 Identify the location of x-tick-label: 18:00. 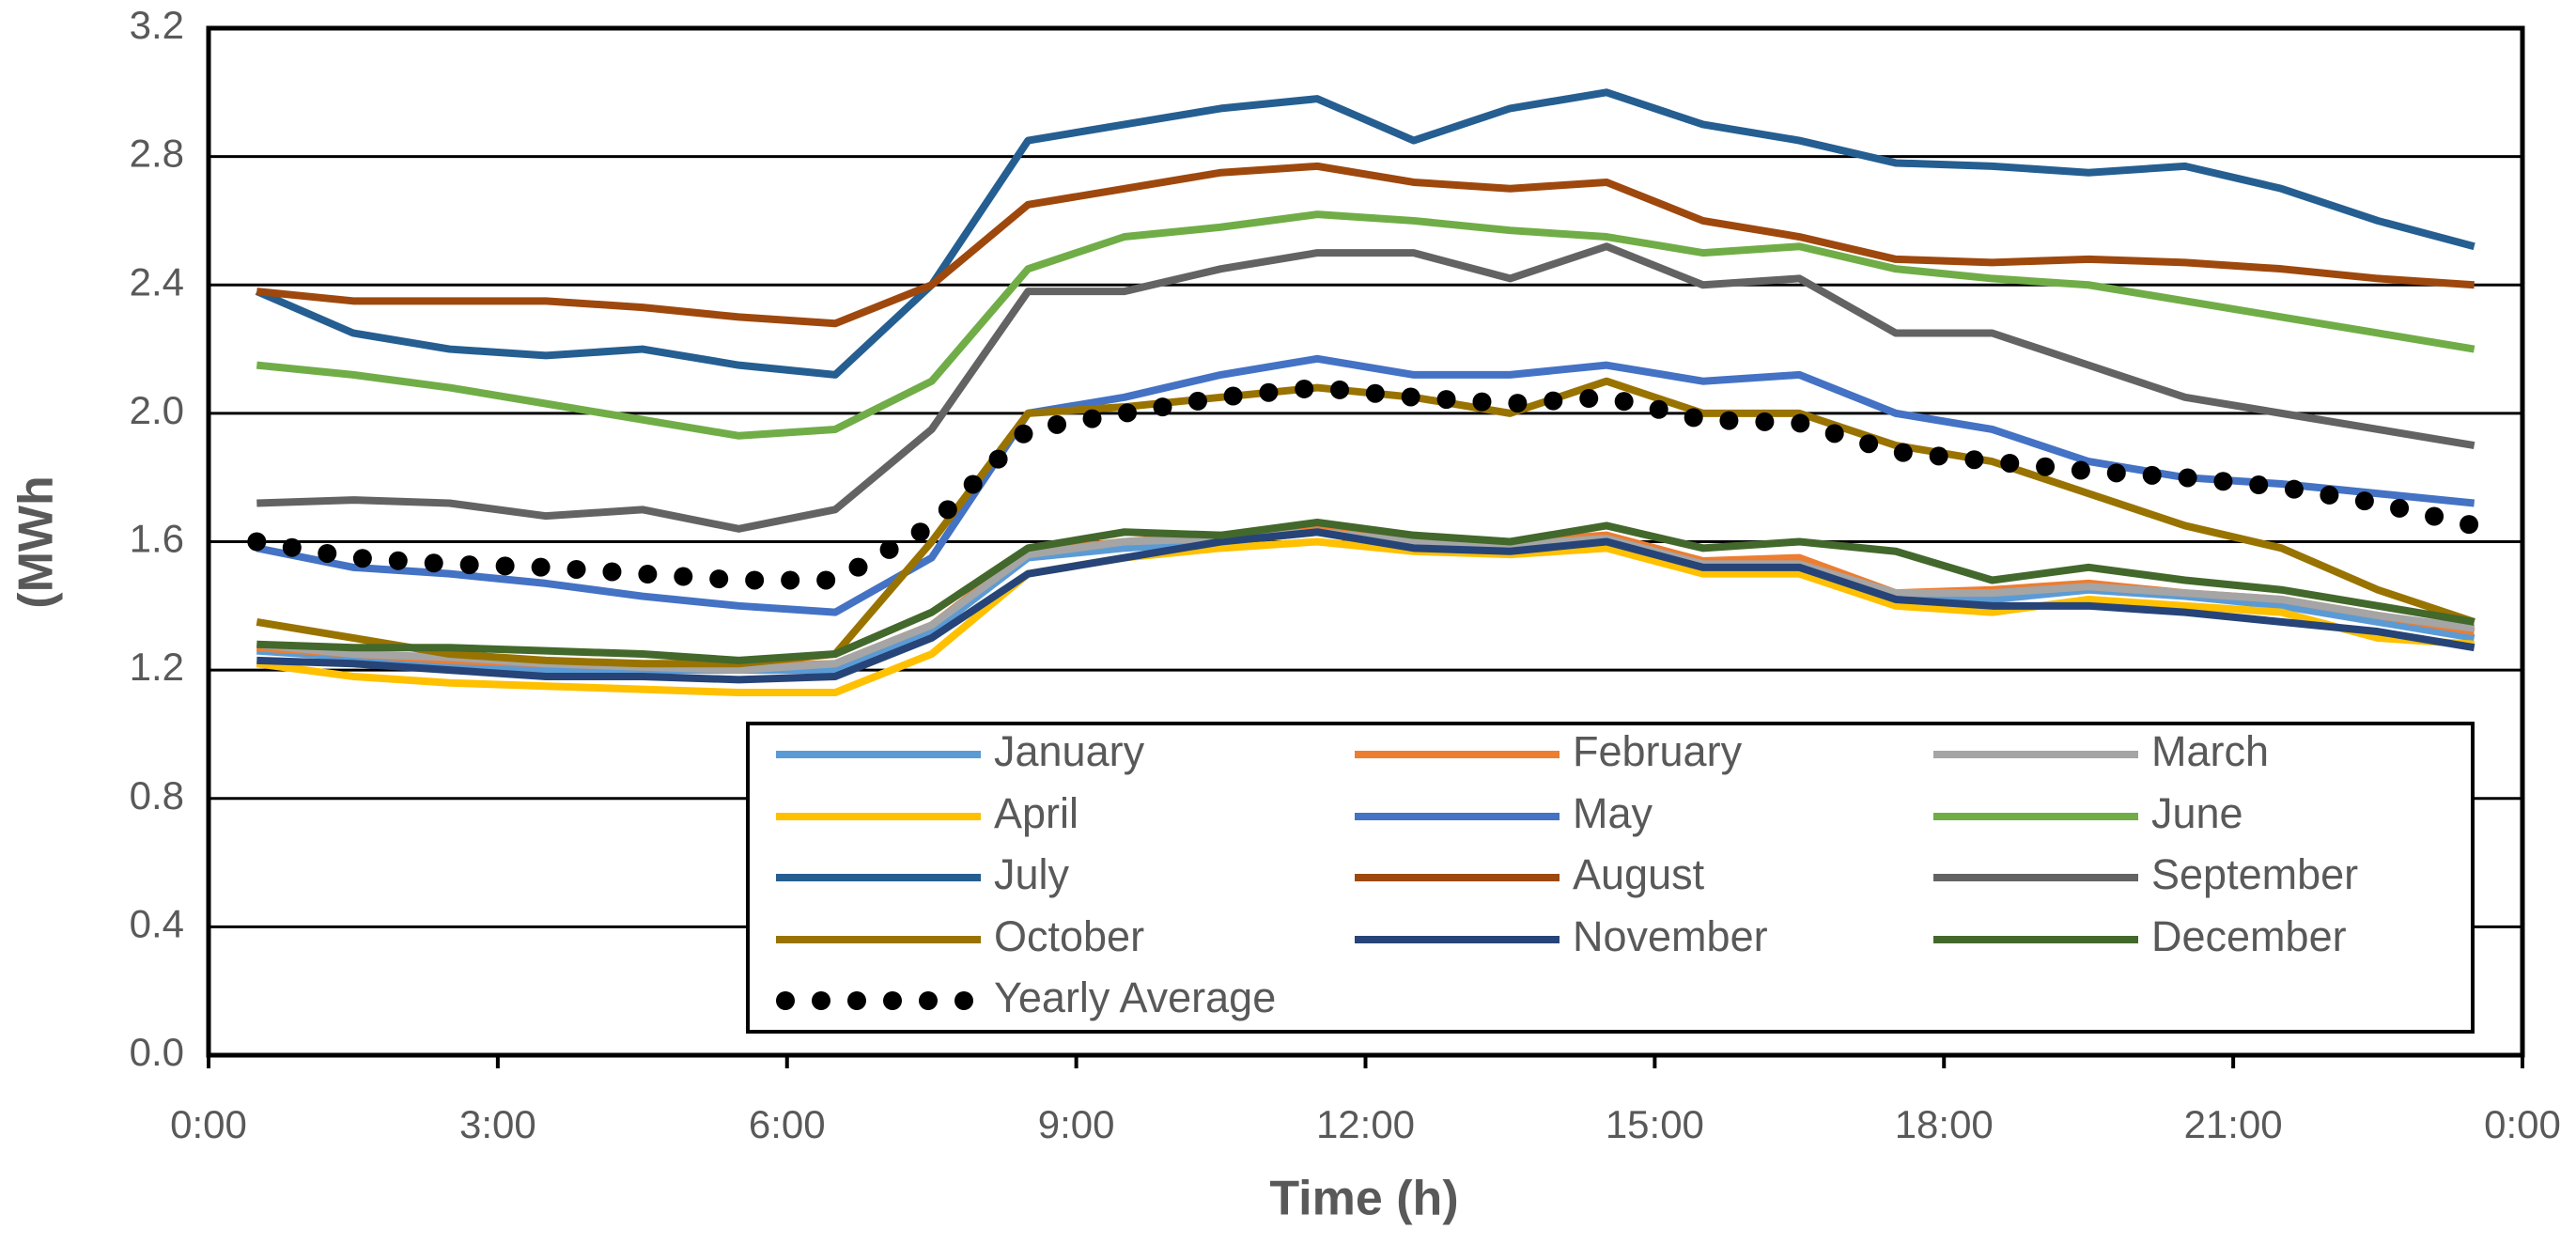
(1945, 1124).